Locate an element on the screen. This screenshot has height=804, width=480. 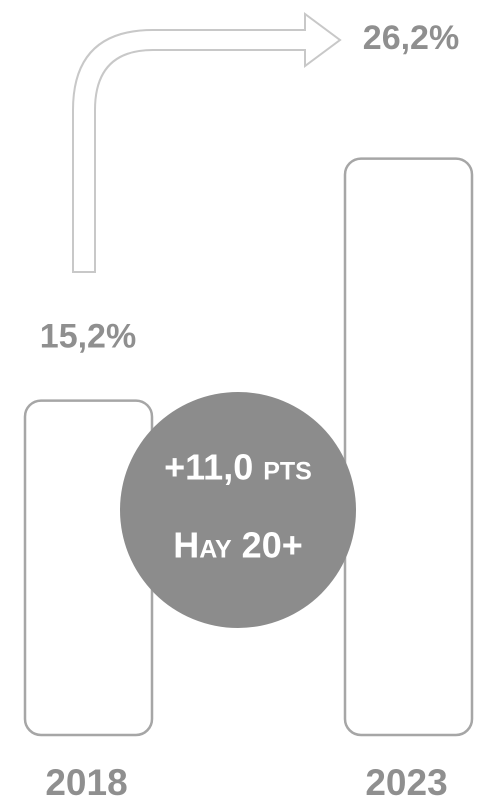
value-label: 26,2% is located at coordinates (411, 38).